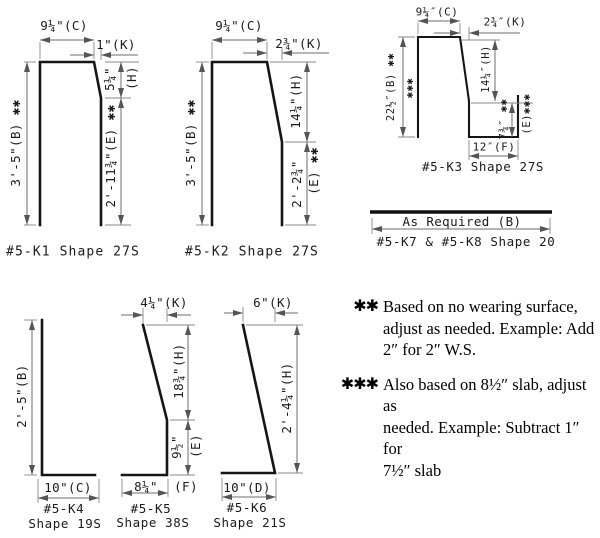 The image size is (600, 538). Describe the element at coordinates (485, 395) in the screenshot. I see `note-line: Also based on 8½″ slab, adjust as` at that location.